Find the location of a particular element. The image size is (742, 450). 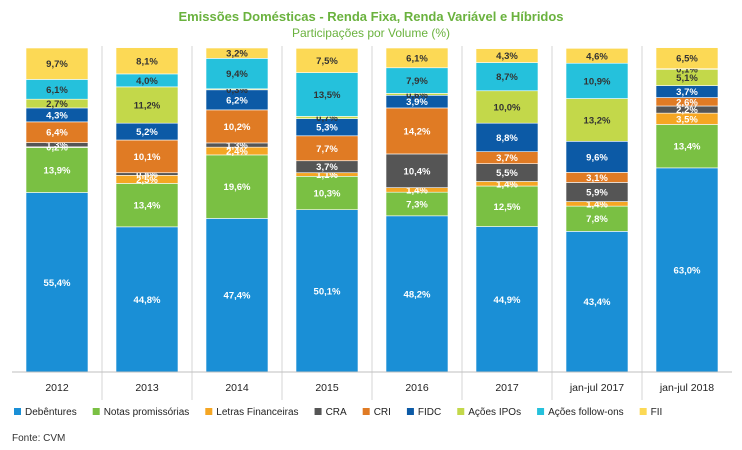

data-label: 6,5% is located at coordinates (687, 59).